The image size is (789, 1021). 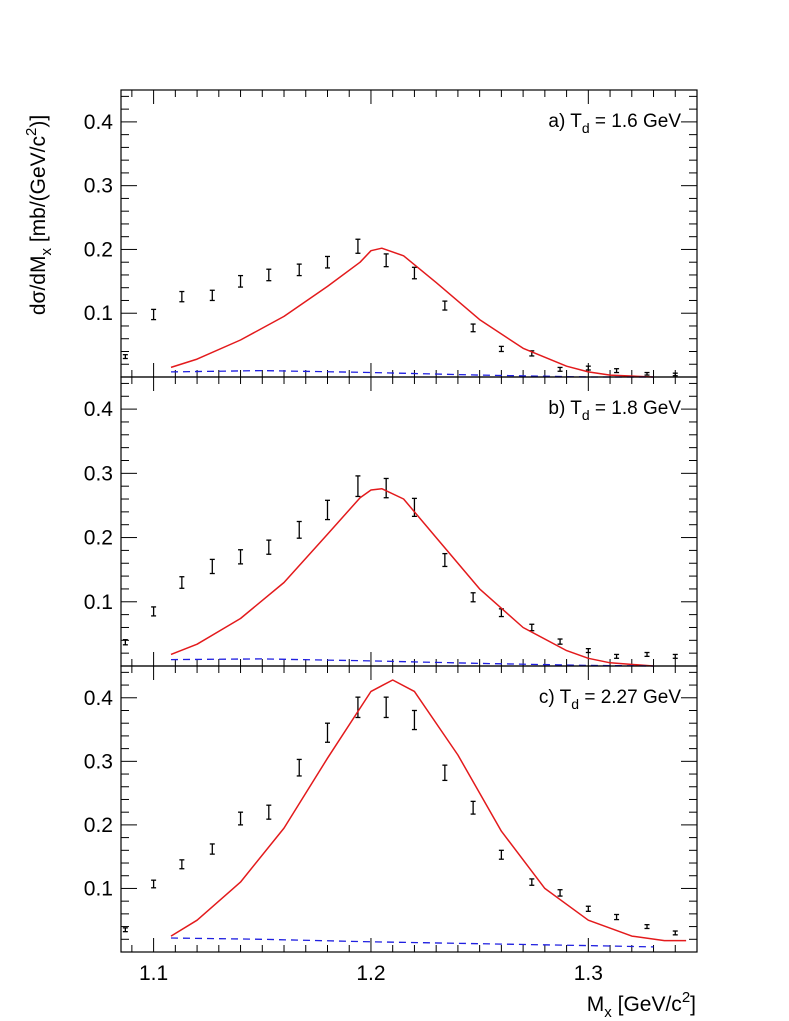 What do you see at coordinates (38, 286) in the screenshot?
I see `y-axis-label-main: dσ/dM` at bounding box center [38, 286].